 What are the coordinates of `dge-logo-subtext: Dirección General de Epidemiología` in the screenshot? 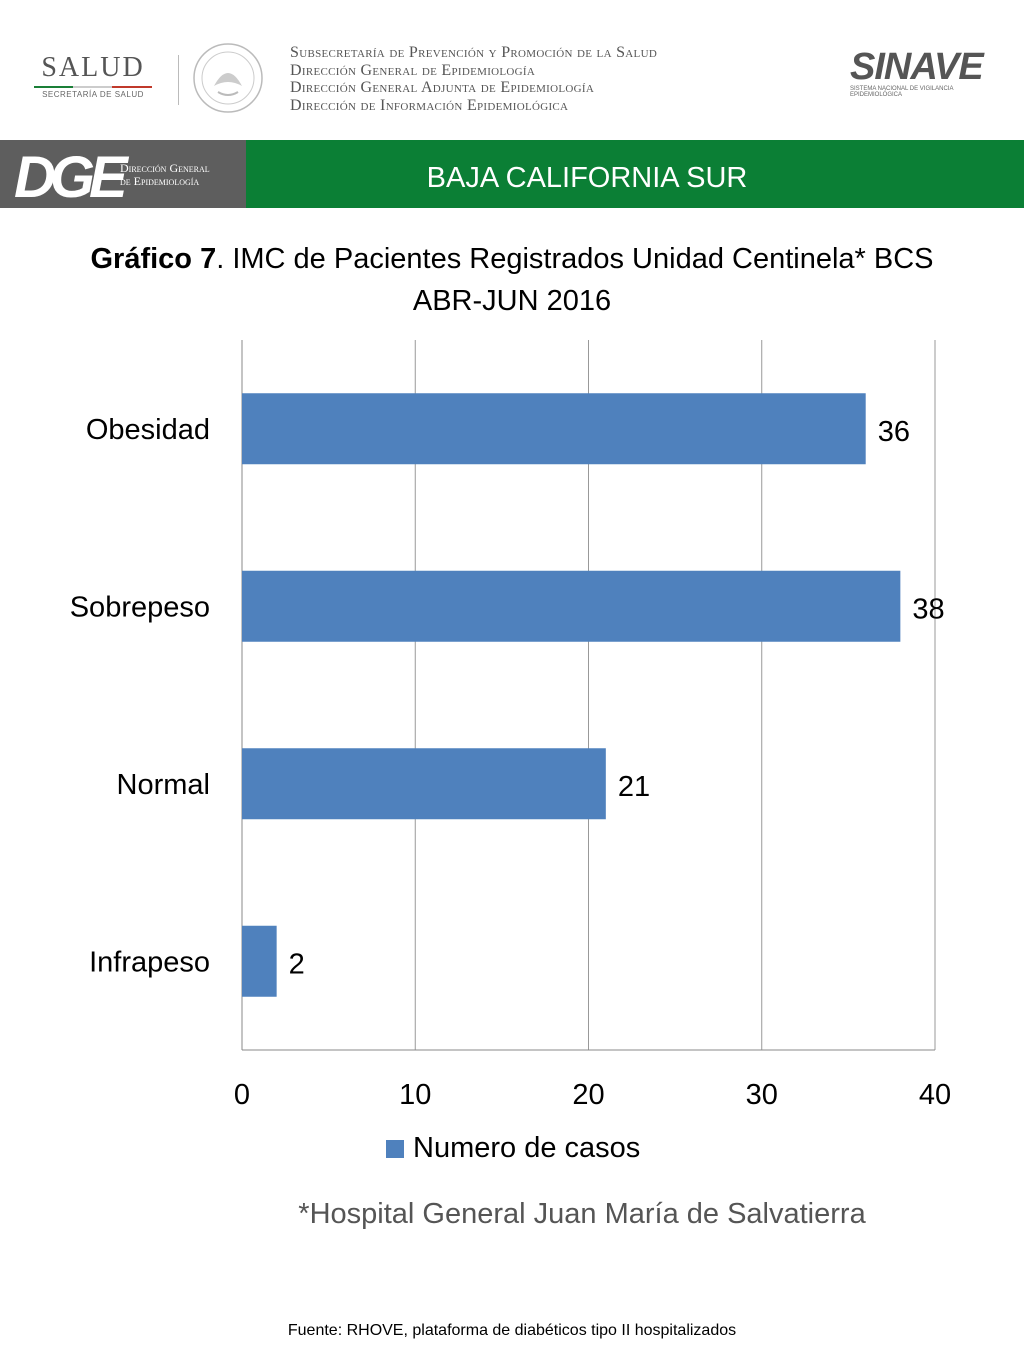 It's located at (165, 175).